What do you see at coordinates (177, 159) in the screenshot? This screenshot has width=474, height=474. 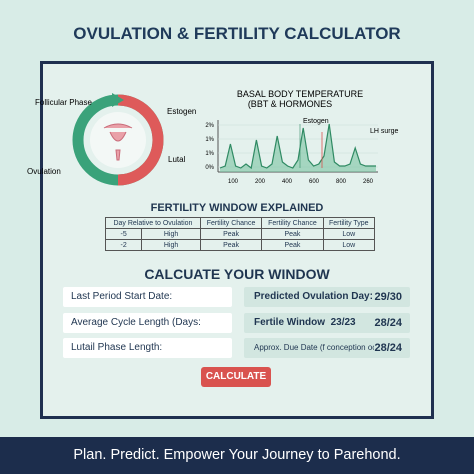 I see `cycle-label: Lutal` at bounding box center [177, 159].